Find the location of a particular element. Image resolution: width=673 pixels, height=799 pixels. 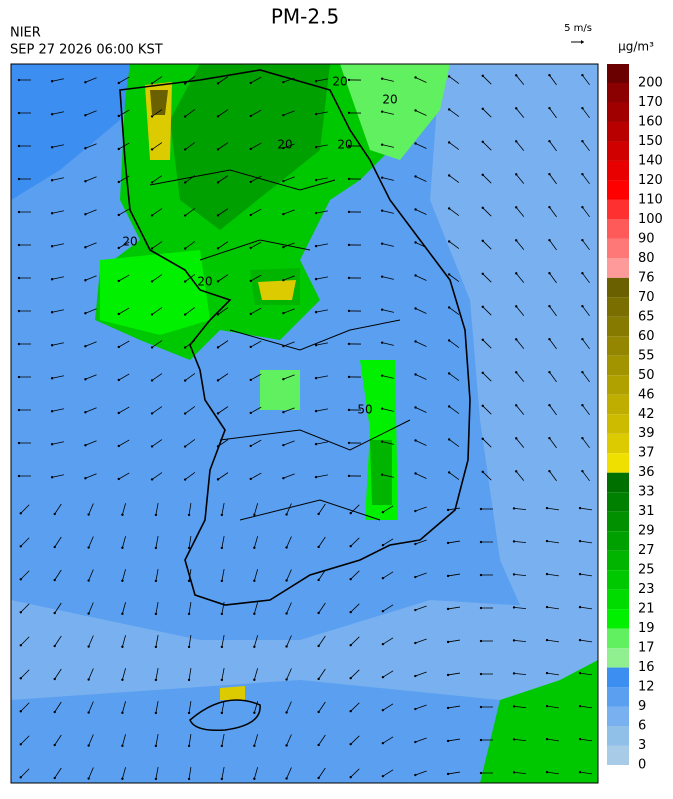

colorbar-label: 19 is located at coordinates (646, 628).